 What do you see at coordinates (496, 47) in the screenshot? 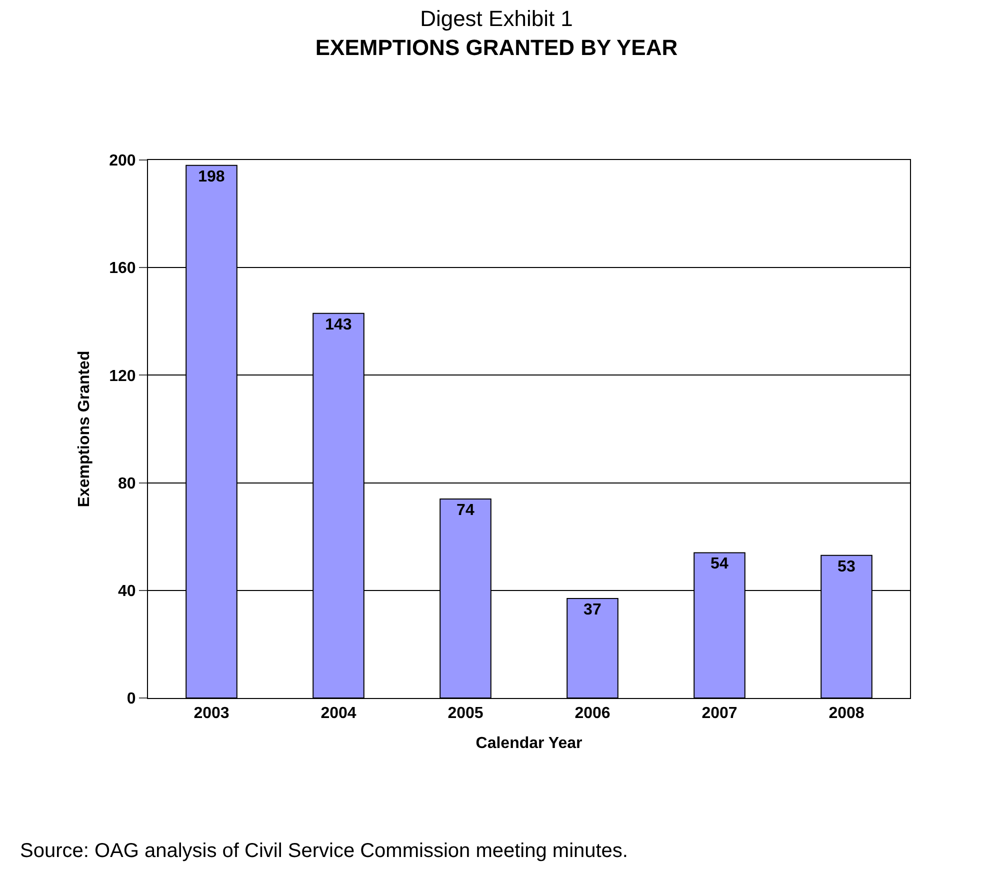
I see `chart-subtitle: EXEMPTIONS GRANTED BY YEAR` at bounding box center [496, 47].